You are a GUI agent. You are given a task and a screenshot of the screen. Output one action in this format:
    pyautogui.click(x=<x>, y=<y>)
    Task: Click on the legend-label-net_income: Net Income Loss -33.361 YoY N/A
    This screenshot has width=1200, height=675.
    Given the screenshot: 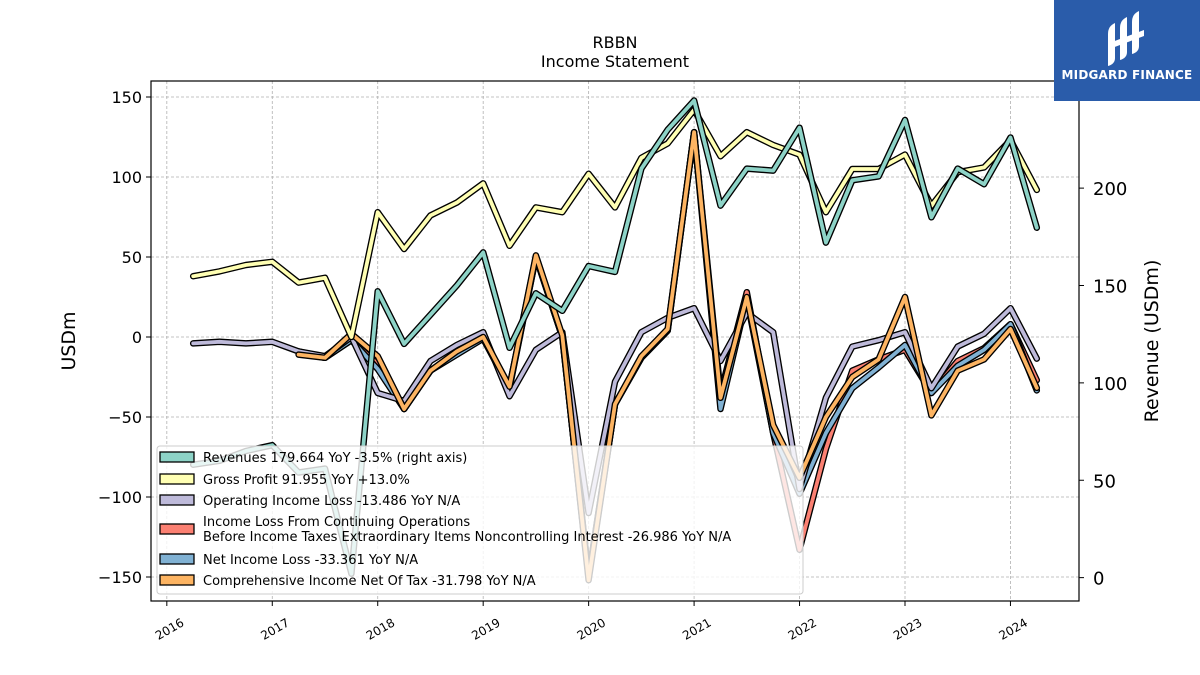 What is the action you would take?
    pyautogui.click(x=310, y=560)
    